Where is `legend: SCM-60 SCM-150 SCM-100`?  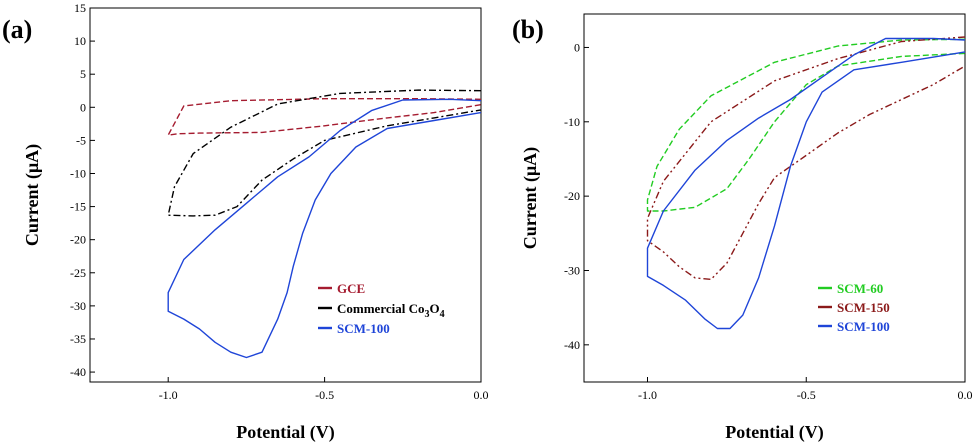 legend: SCM-60 SCM-150 SCM-100 is located at coordinates (854, 307).